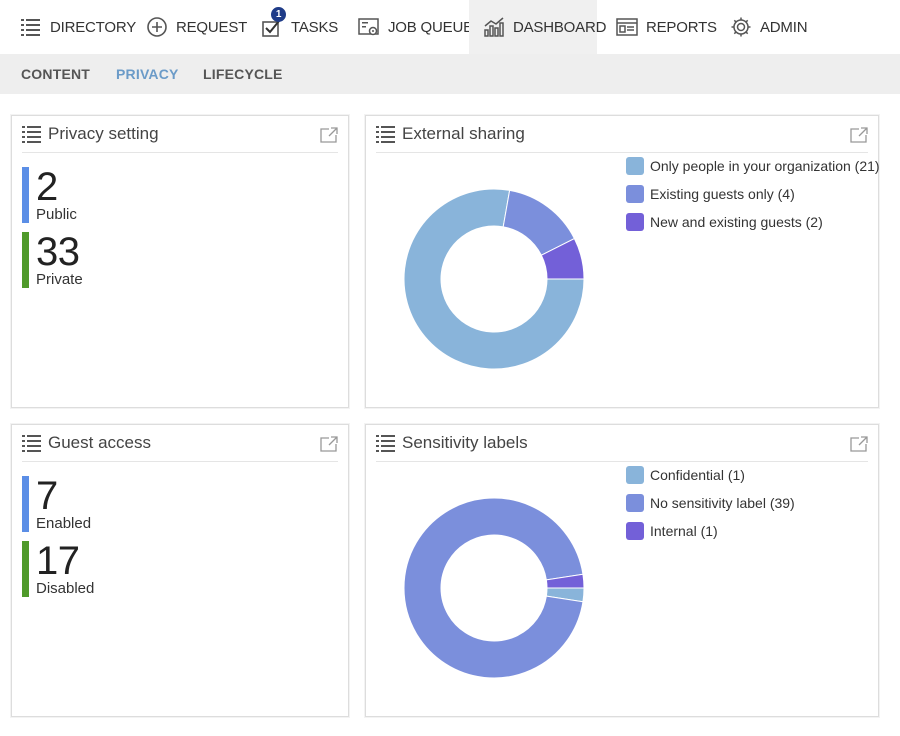 This screenshot has width=900, height=736. What do you see at coordinates (147, 74) in the screenshot?
I see `tab-privacy: PRIVACY` at bounding box center [147, 74].